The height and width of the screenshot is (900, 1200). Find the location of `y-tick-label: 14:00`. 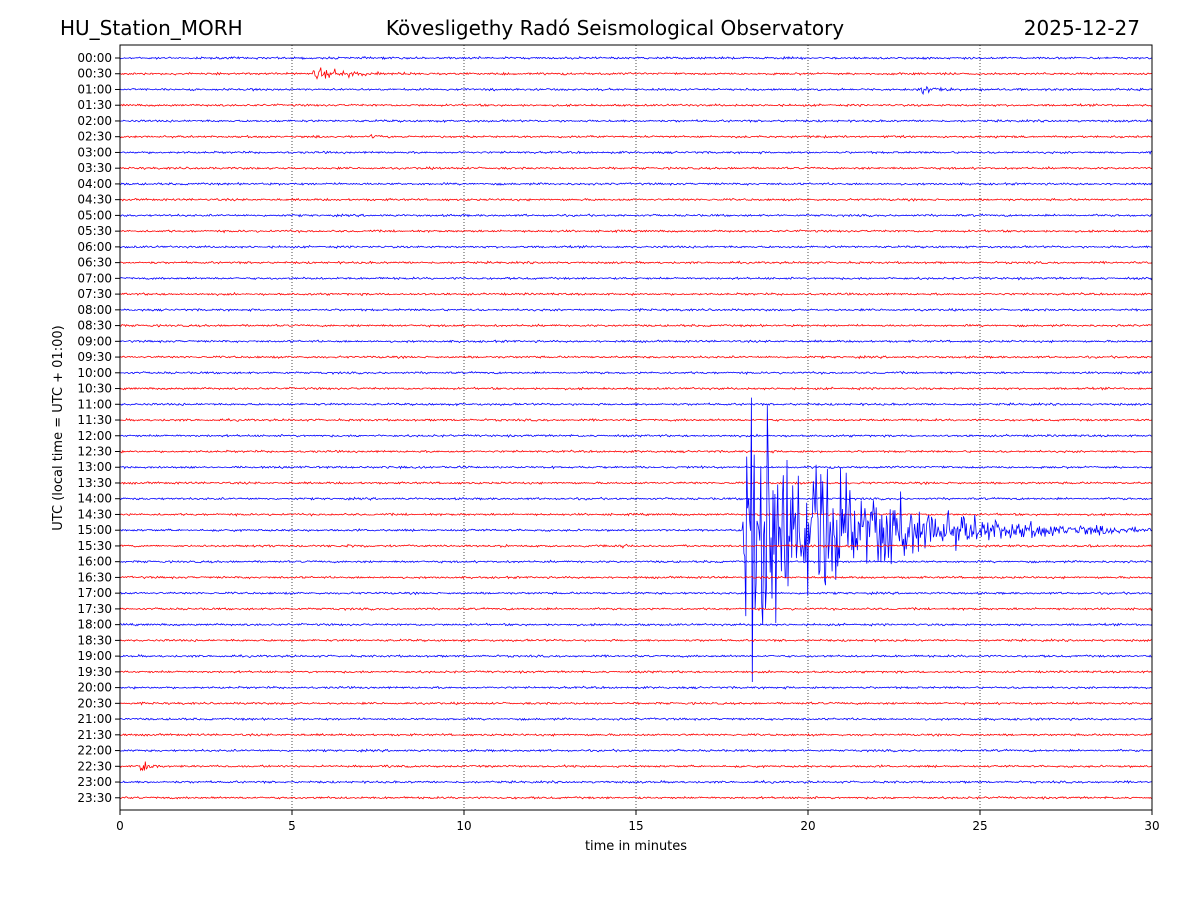

y-tick-label: 14:00 is located at coordinates (94, 499).